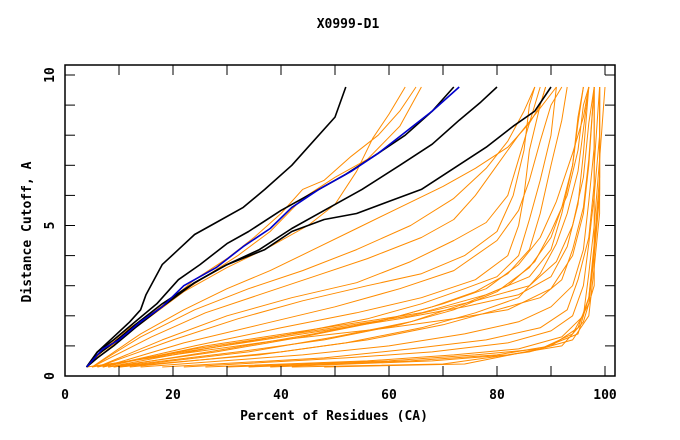 The width and height of the screenshot is (680, 440). I want to click on x-tick-label: 100, so click(605, 395).